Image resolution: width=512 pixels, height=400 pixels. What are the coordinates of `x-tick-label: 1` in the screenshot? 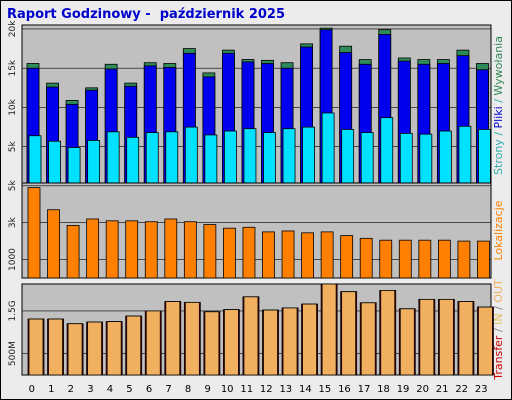 It's located at (51, 389).